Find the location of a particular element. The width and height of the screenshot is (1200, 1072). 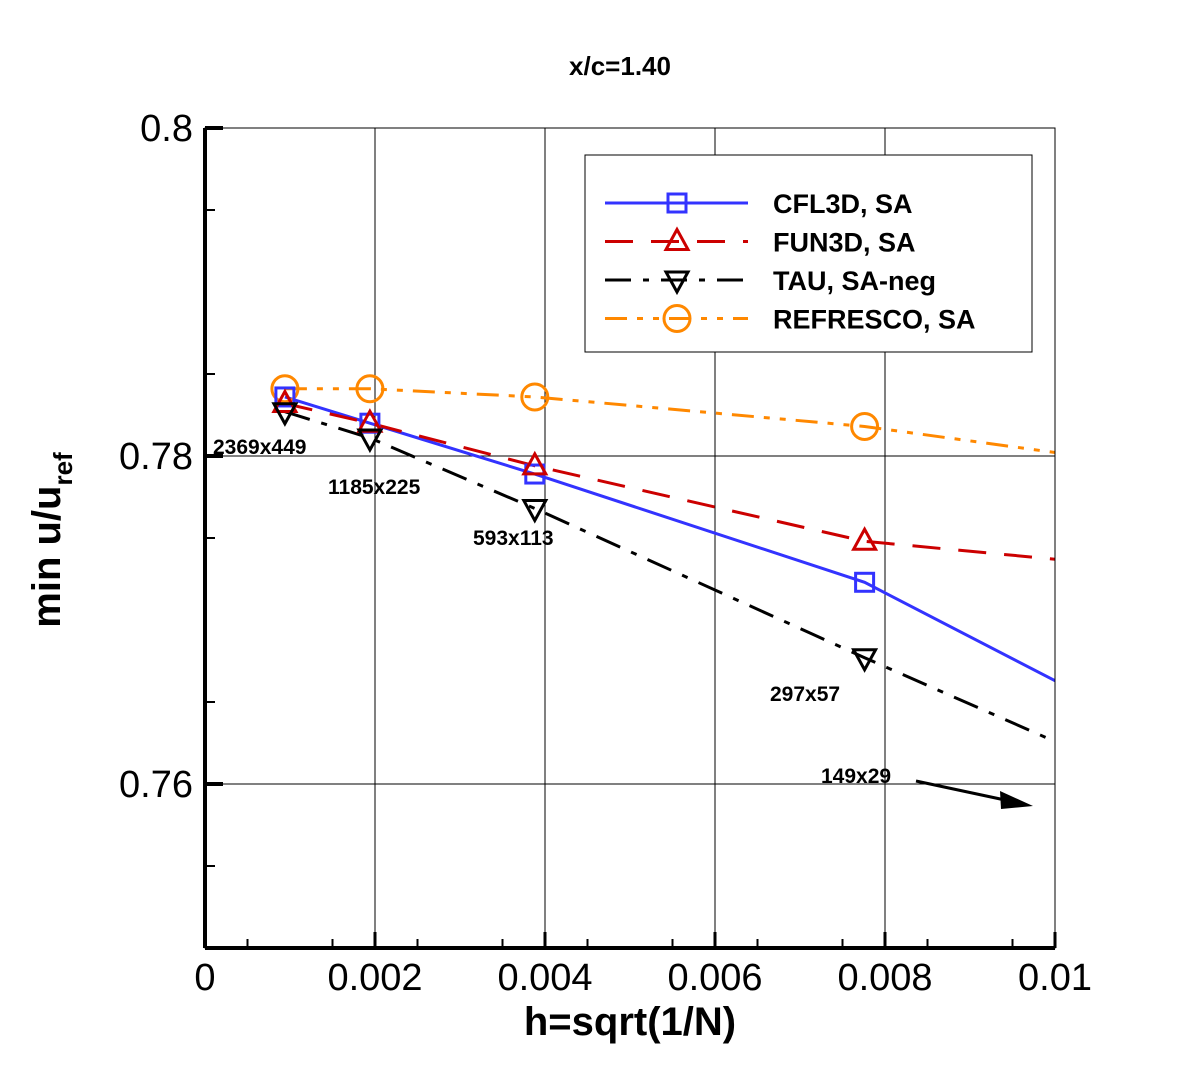

x-tick-label: 0.008 is located at coordinates (884, 978).